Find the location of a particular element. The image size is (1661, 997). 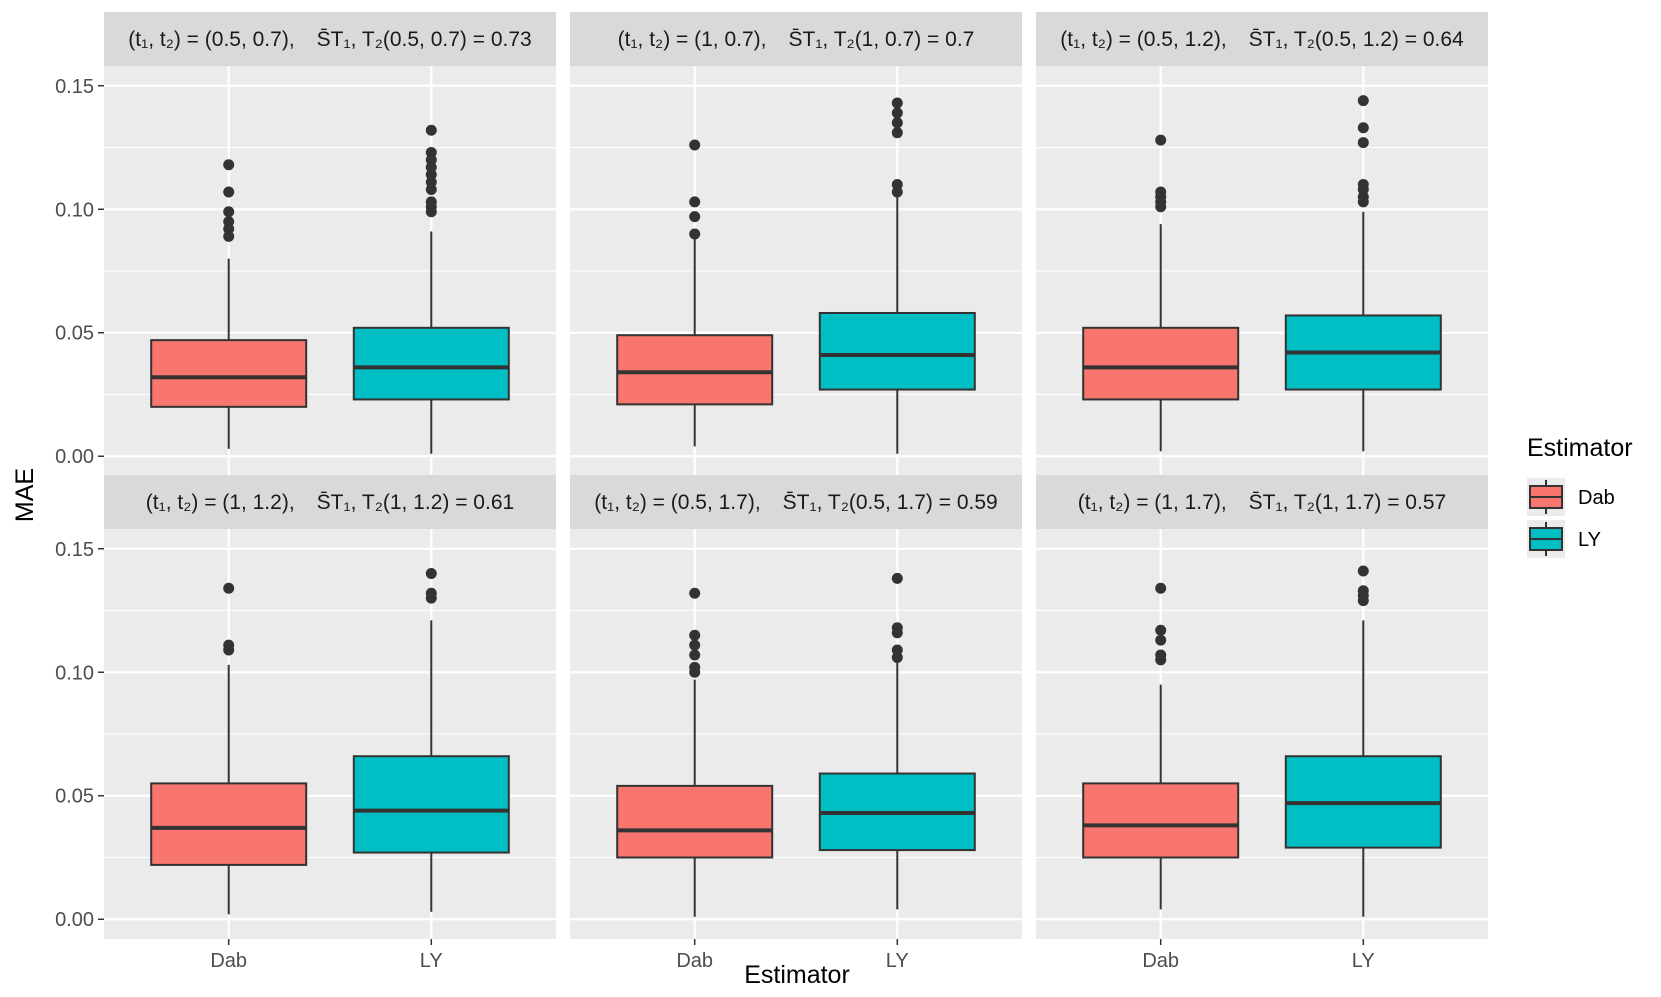

legend-key-ly: LY is located at coordinates (1564, 539).